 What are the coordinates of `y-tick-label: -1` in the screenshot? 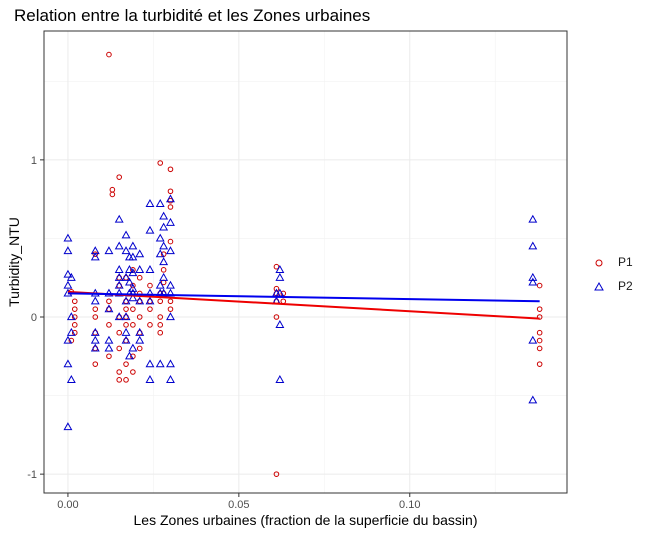 It's located at (32, 475).